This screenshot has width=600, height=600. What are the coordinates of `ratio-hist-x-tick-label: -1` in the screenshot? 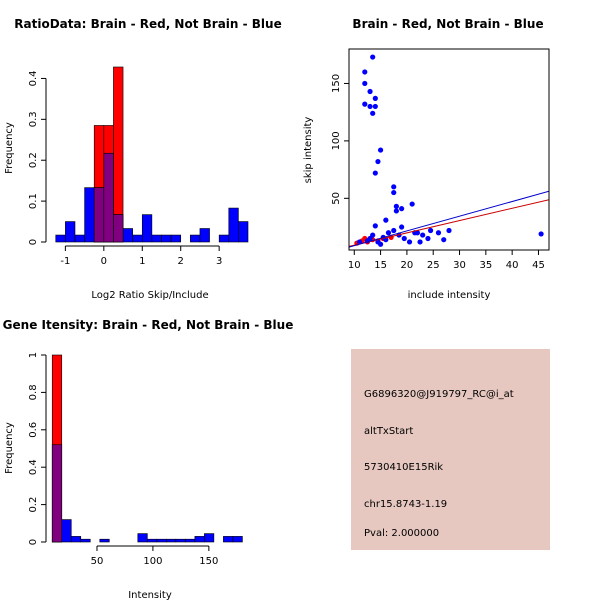 It's located at (65, 261).